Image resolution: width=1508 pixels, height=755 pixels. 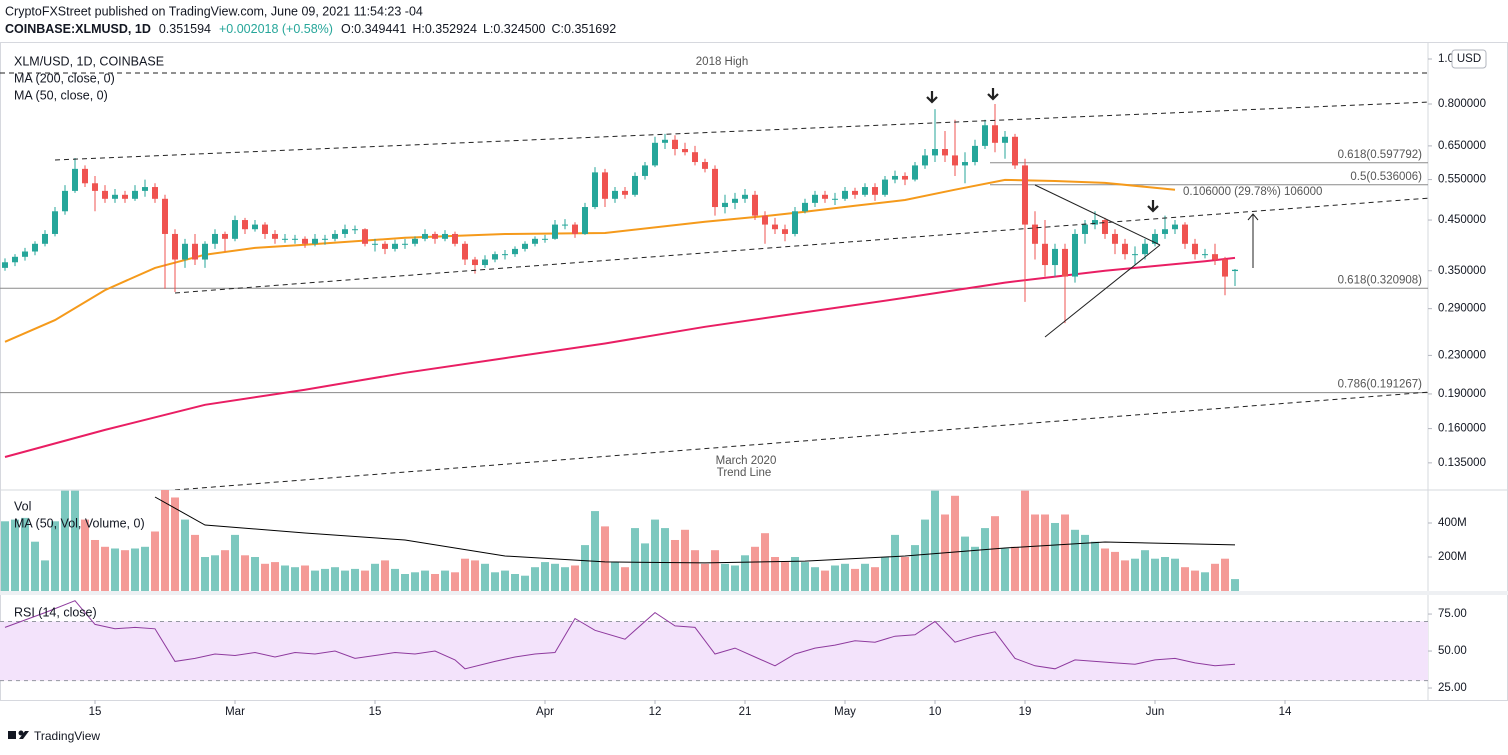 I want to click on fib-label: 0.618(0.597792), so click(x=1380, y=155).